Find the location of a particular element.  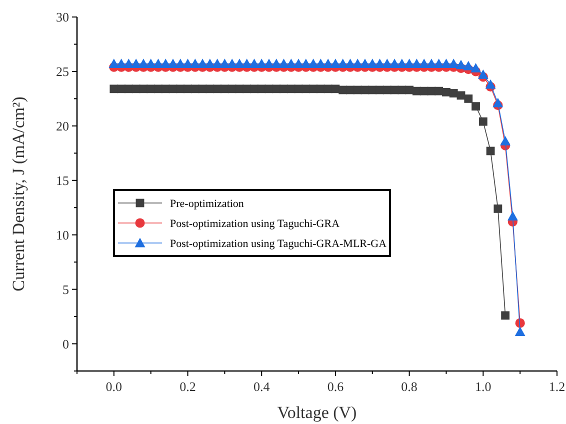

x-axis-title: Voltage (V) is located at coordinates (317, 412).